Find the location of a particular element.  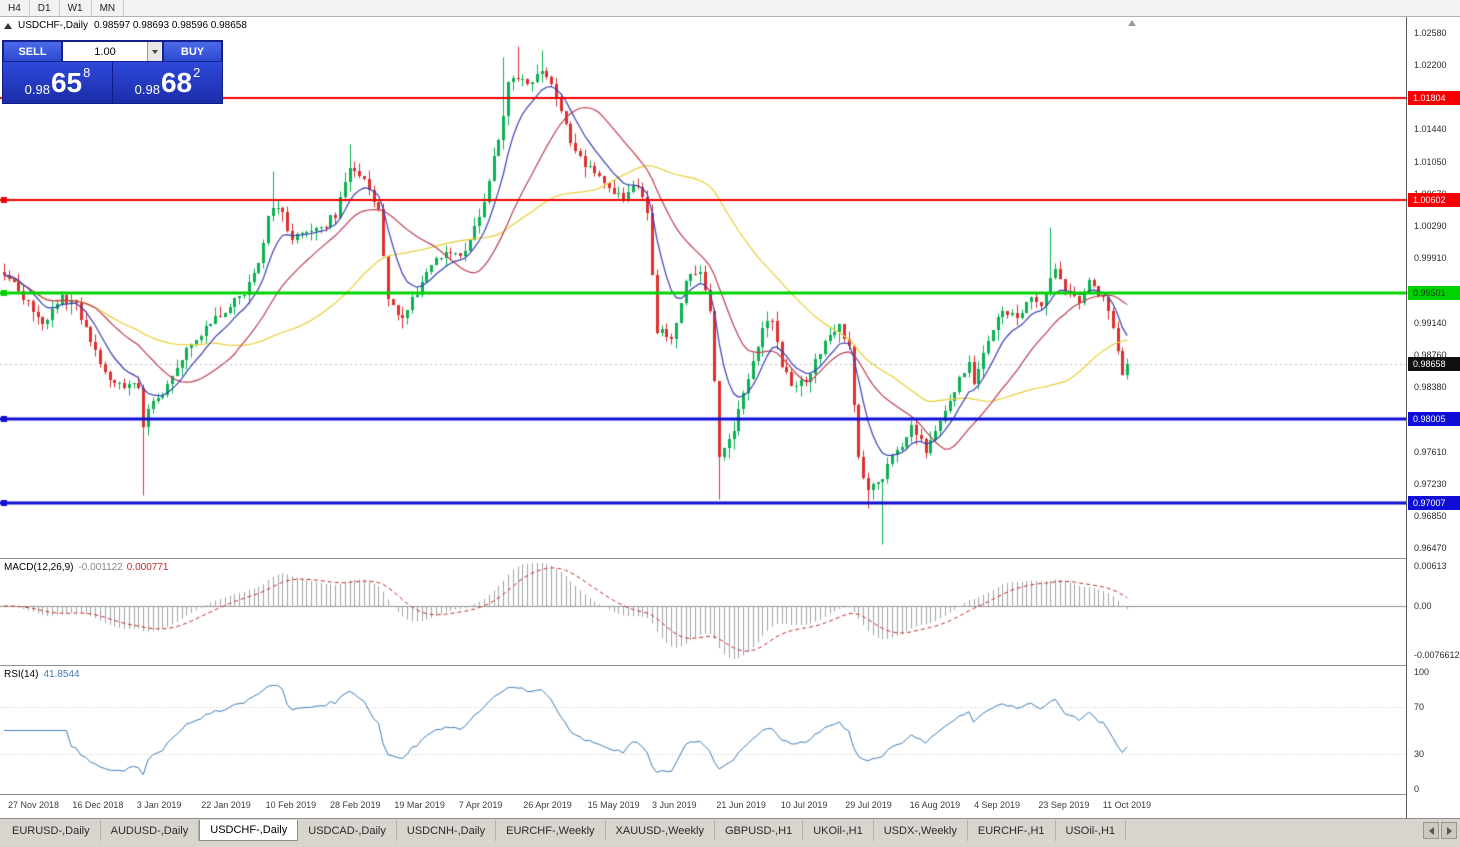

chart-shift-marker-icon is located at coordinates (1132, 23).